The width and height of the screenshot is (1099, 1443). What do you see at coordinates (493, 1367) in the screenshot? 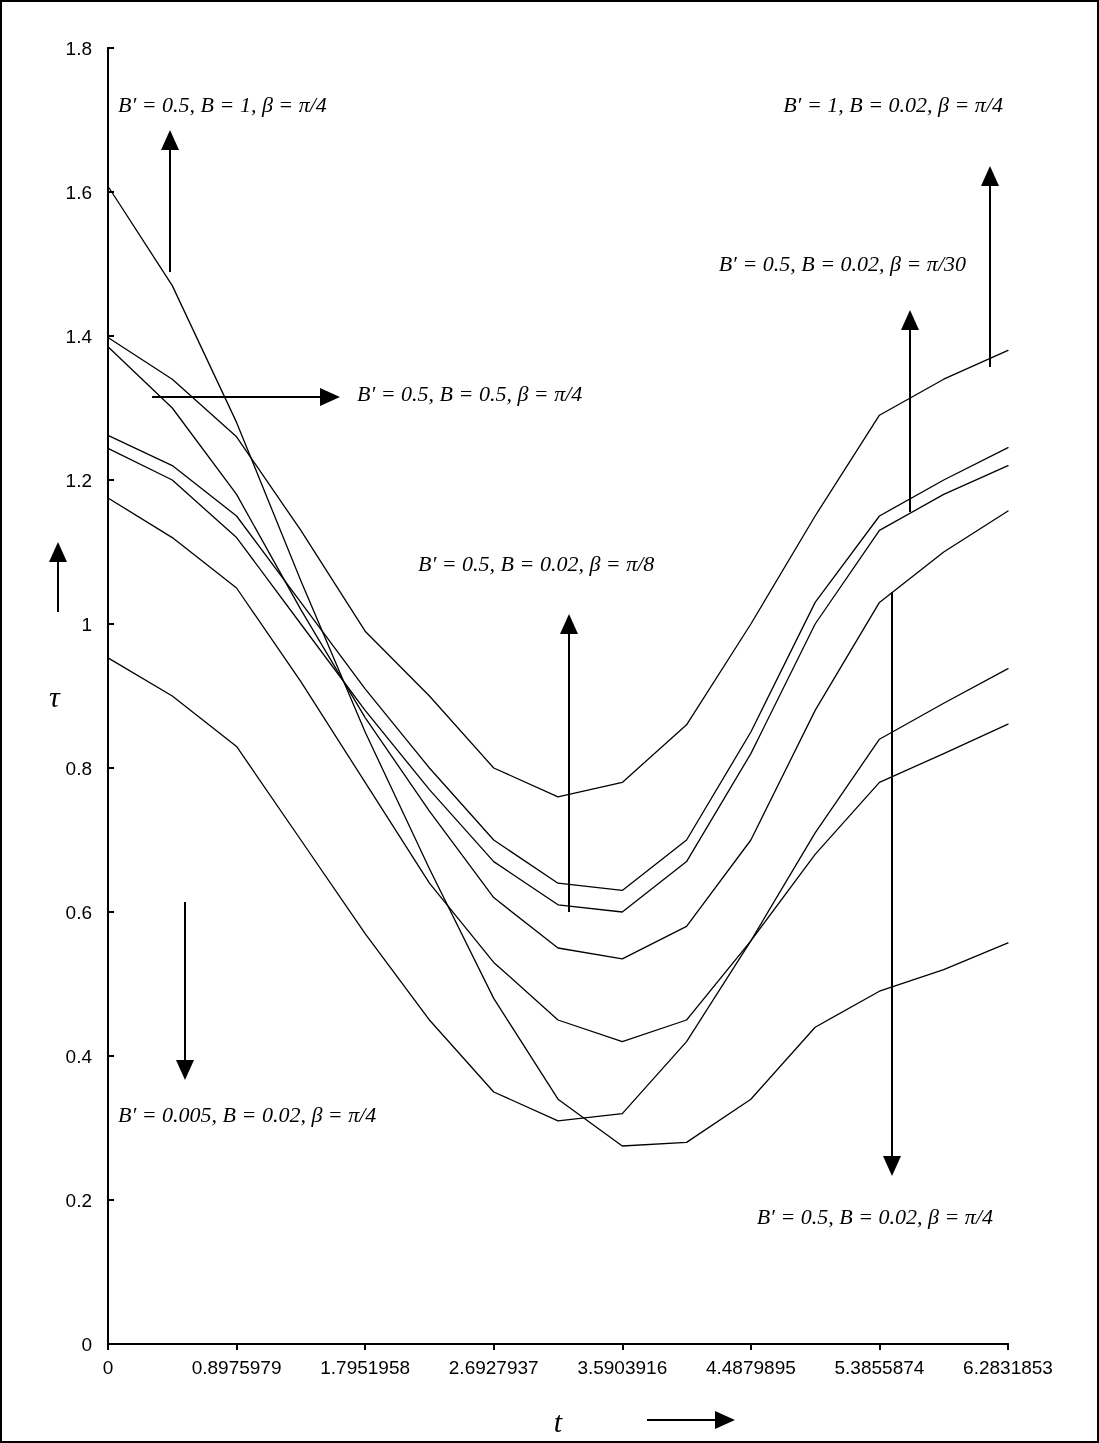
I see `x-tick-label: 2.6927937` at bounding box center [493, 1367].